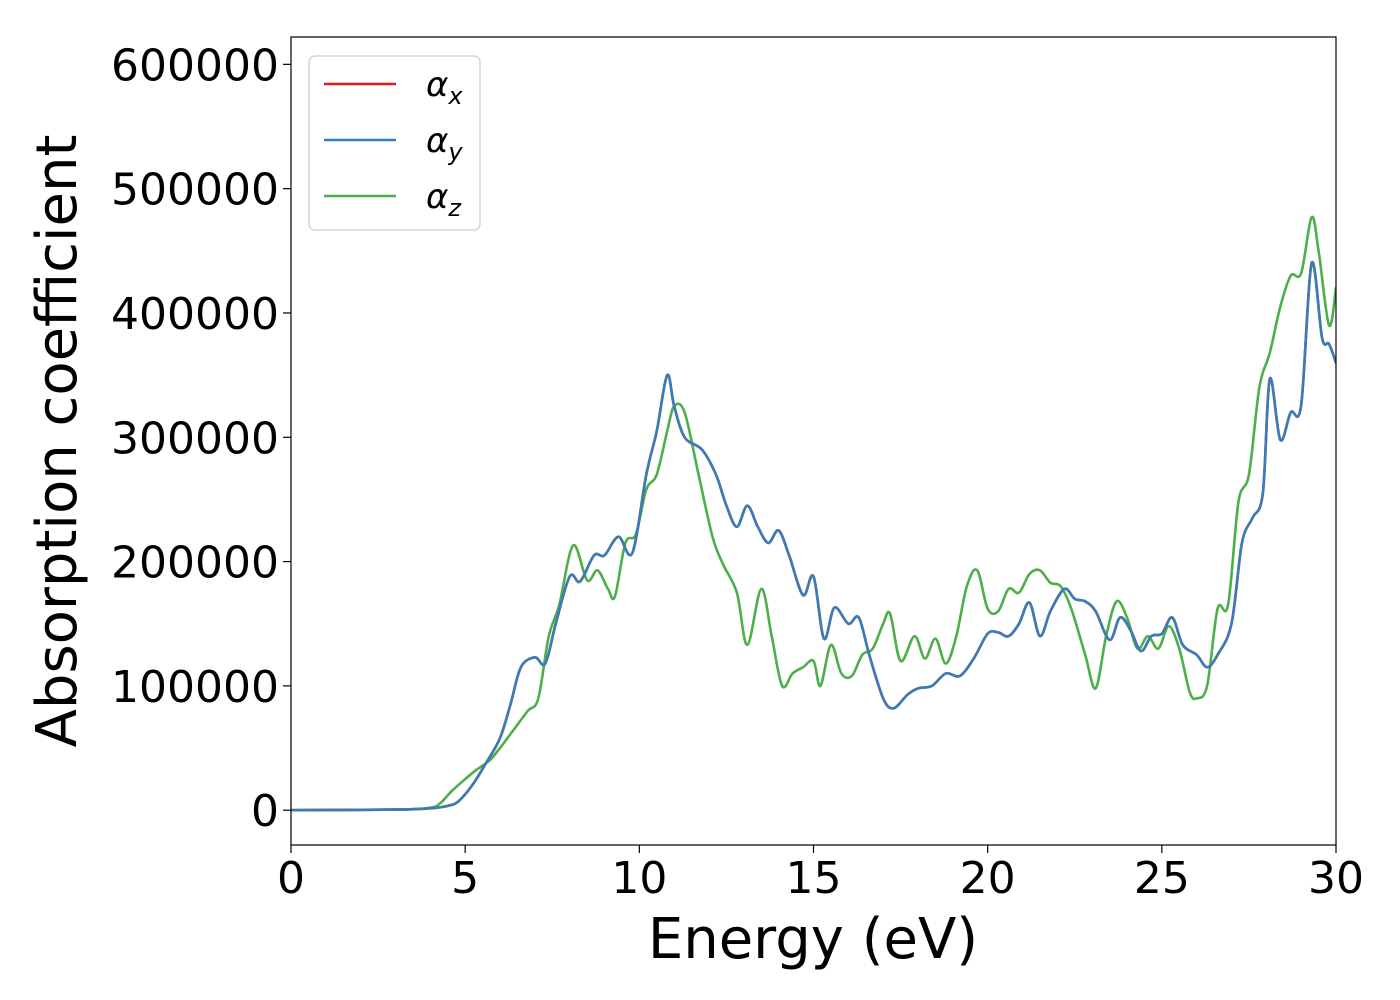 The image size is (1400, 1000). I want to click on x-tick-label: 30, so click(1336, 878).